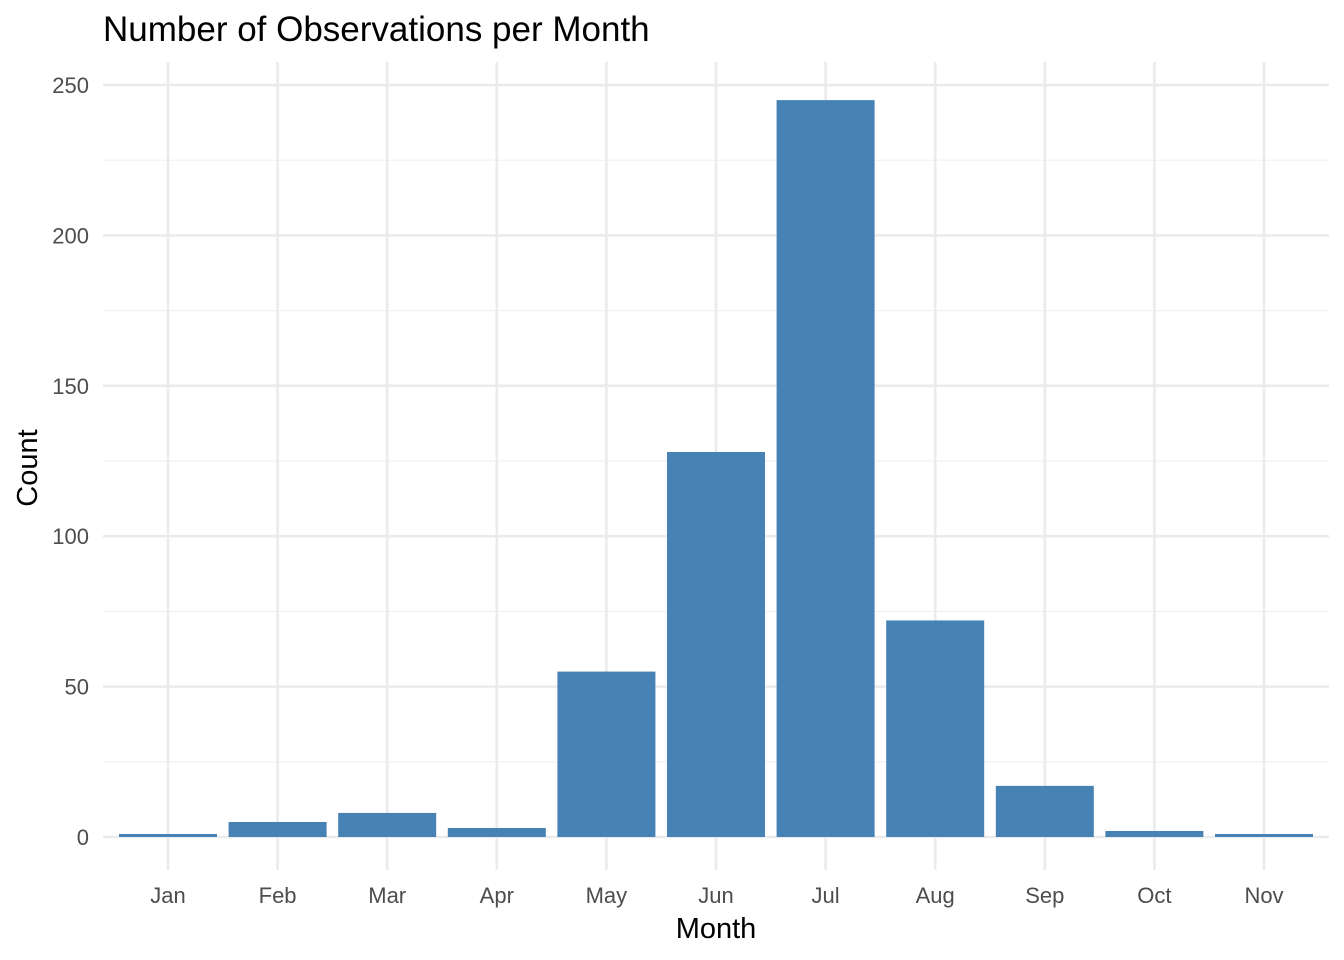 Image resolution: width=1344 pixels, height=960 pixels. What do you see at coordinates (70, 461) in the screenshot?
I see `y-tick-labels: 0 50 100 150 200 250` at bounding box center [70, 461].